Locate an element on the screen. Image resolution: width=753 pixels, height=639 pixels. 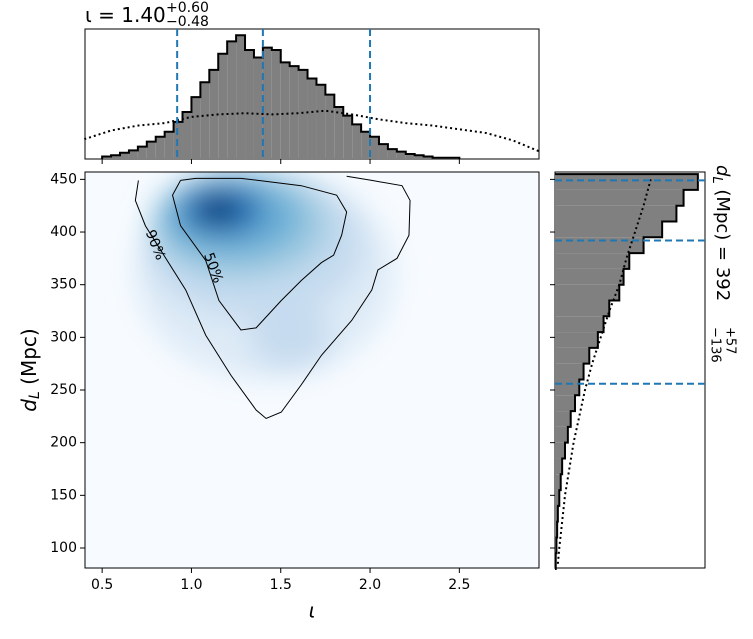
svg-text: dL (Mpc) = 392 is located at coordinates (722, 233).